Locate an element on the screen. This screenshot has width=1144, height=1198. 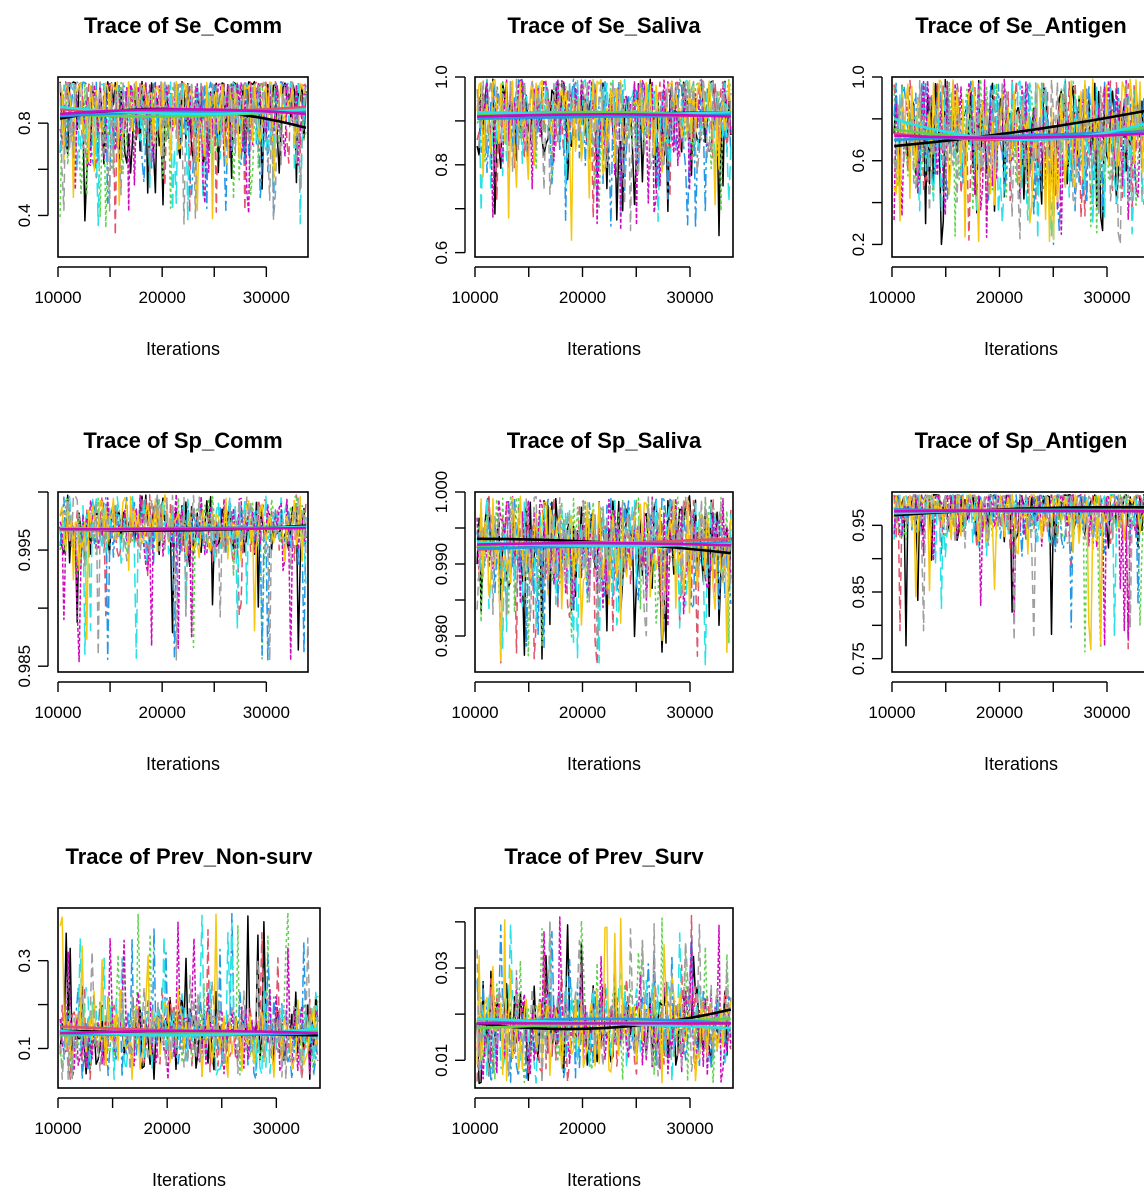
plot-title: Trace of Se_Antigen is located at coordinates (1021, 25).